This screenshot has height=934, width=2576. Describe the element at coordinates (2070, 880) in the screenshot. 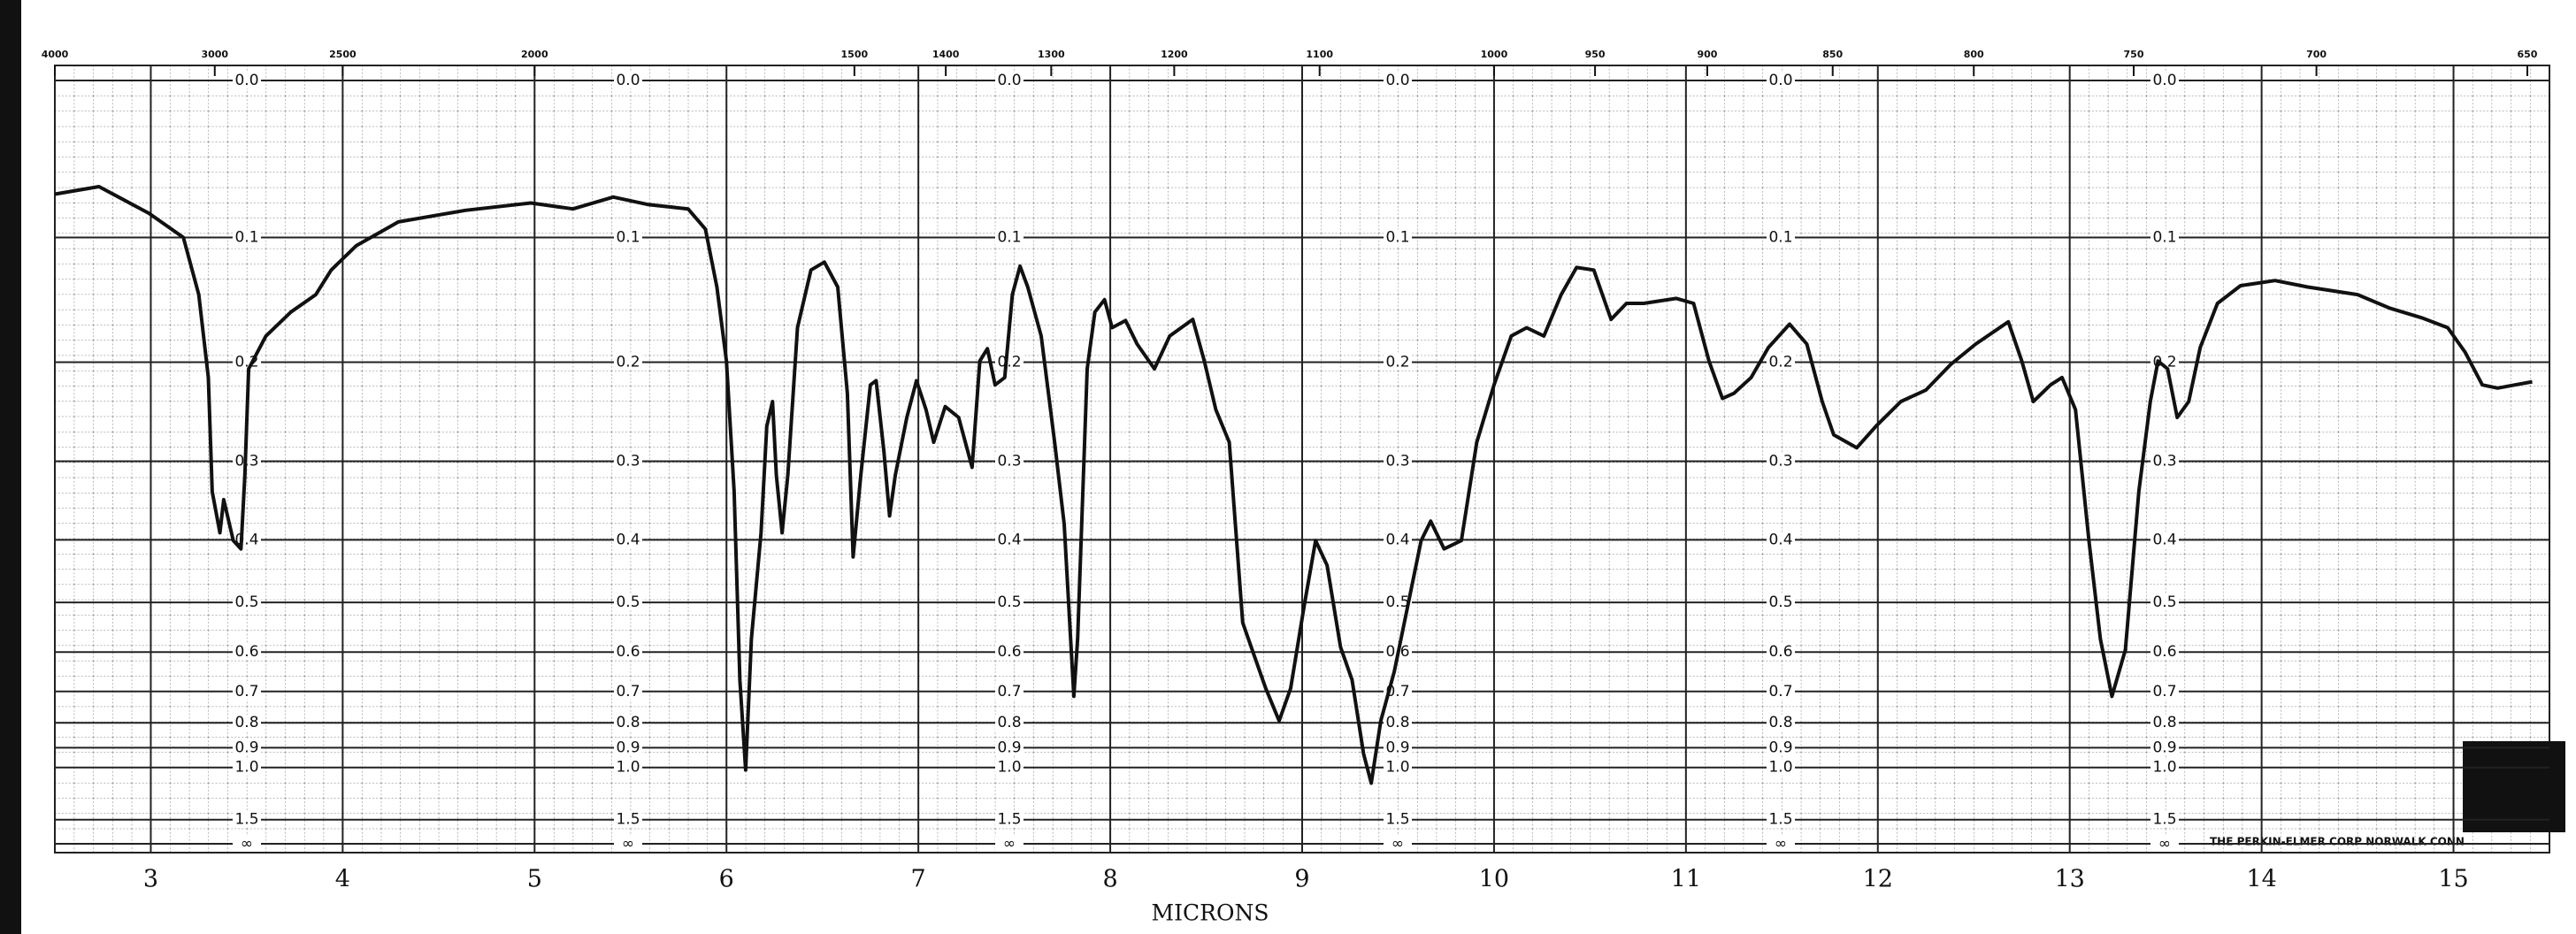

I see `x-tick-label: 13` at that location.